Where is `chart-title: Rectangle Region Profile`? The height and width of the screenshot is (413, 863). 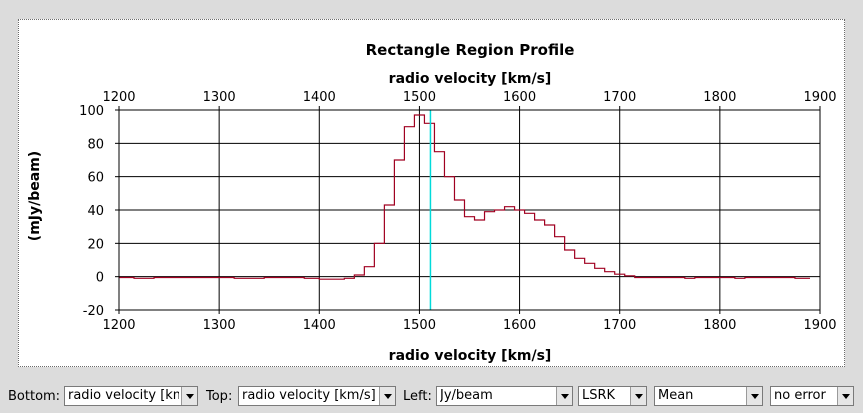 chart-title: Rectangle Region Profile is located at coordinates (470, 50).